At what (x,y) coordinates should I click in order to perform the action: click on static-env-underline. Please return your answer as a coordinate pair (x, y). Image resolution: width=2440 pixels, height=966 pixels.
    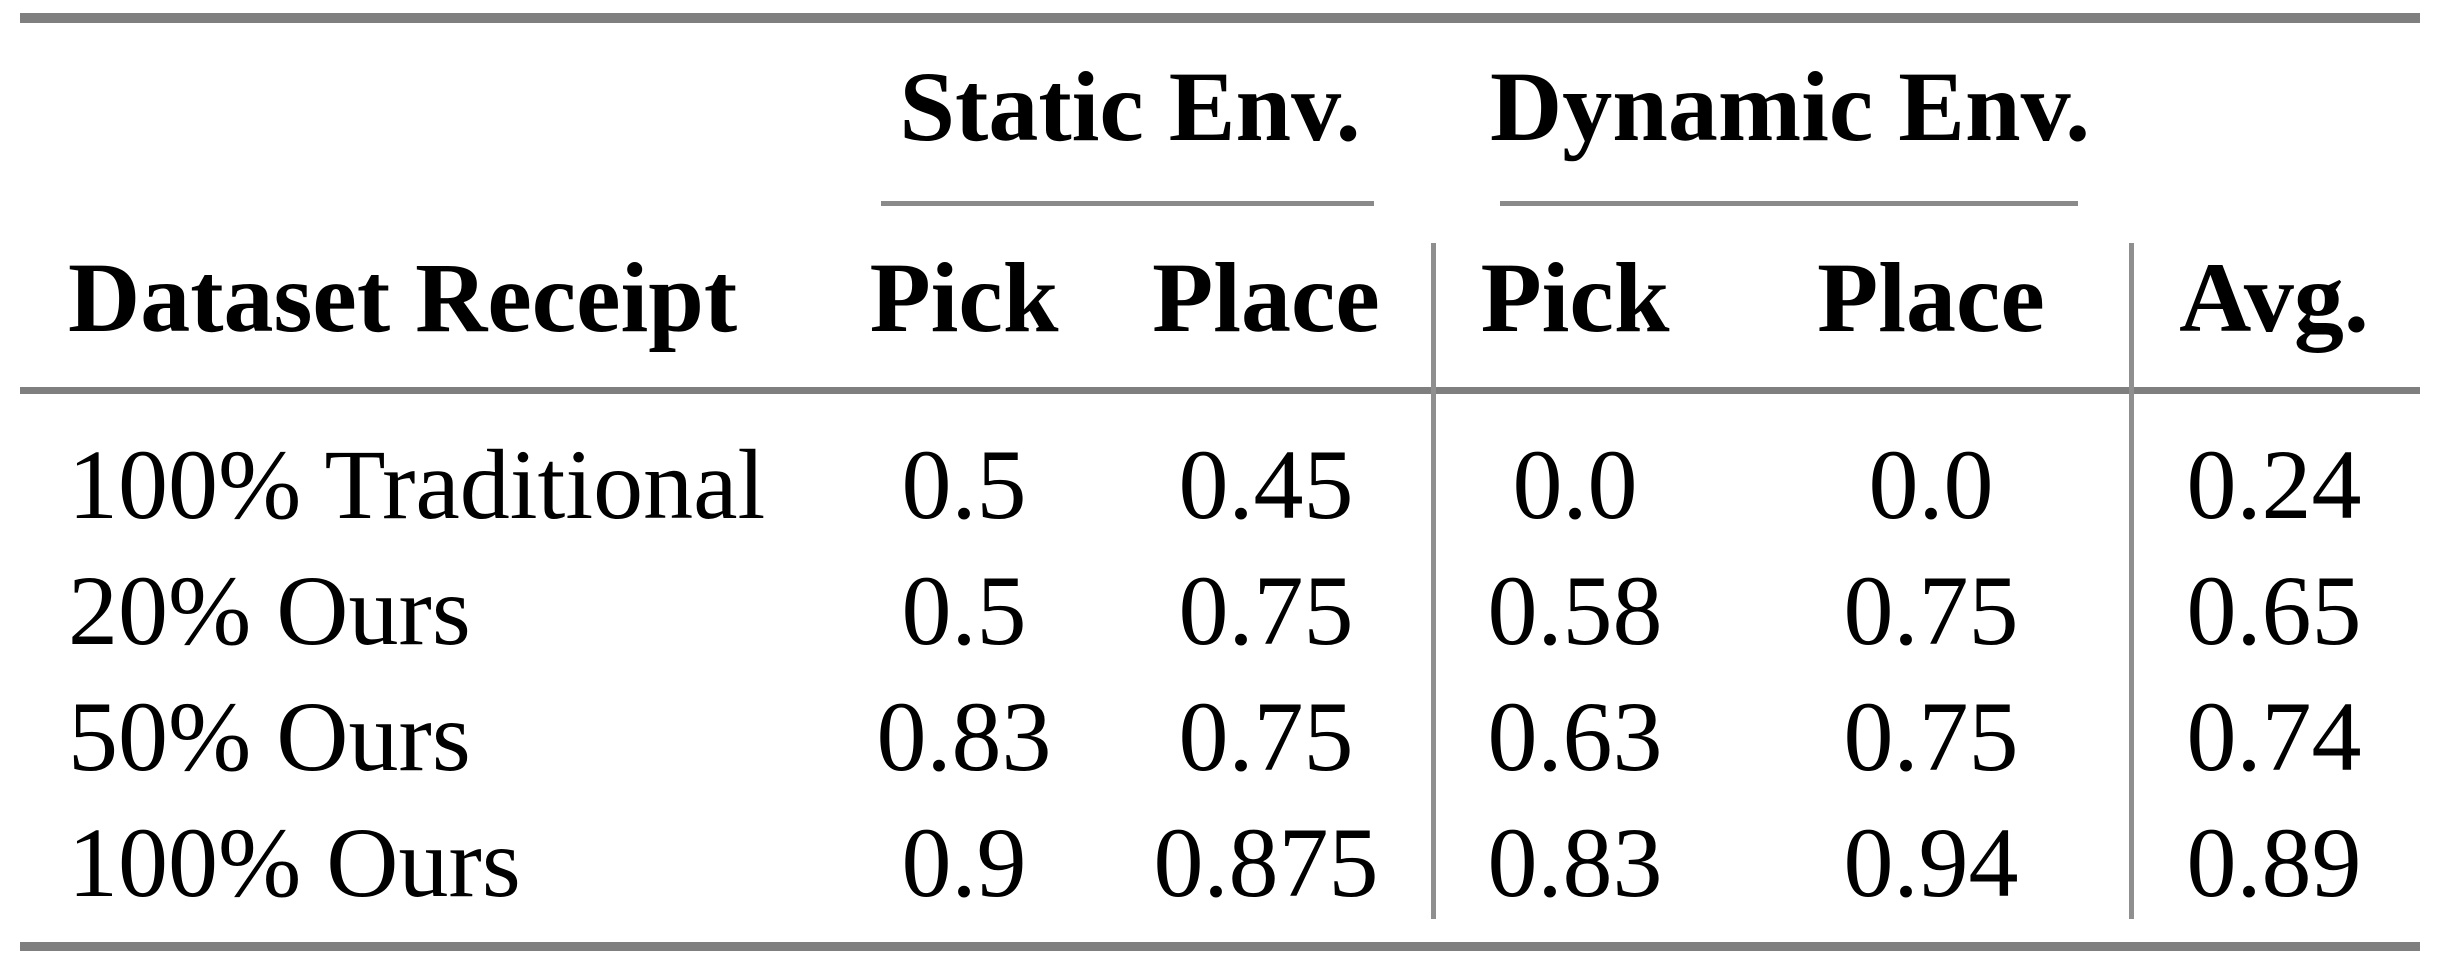
    Looking at the image, I should click on (1127, 203).